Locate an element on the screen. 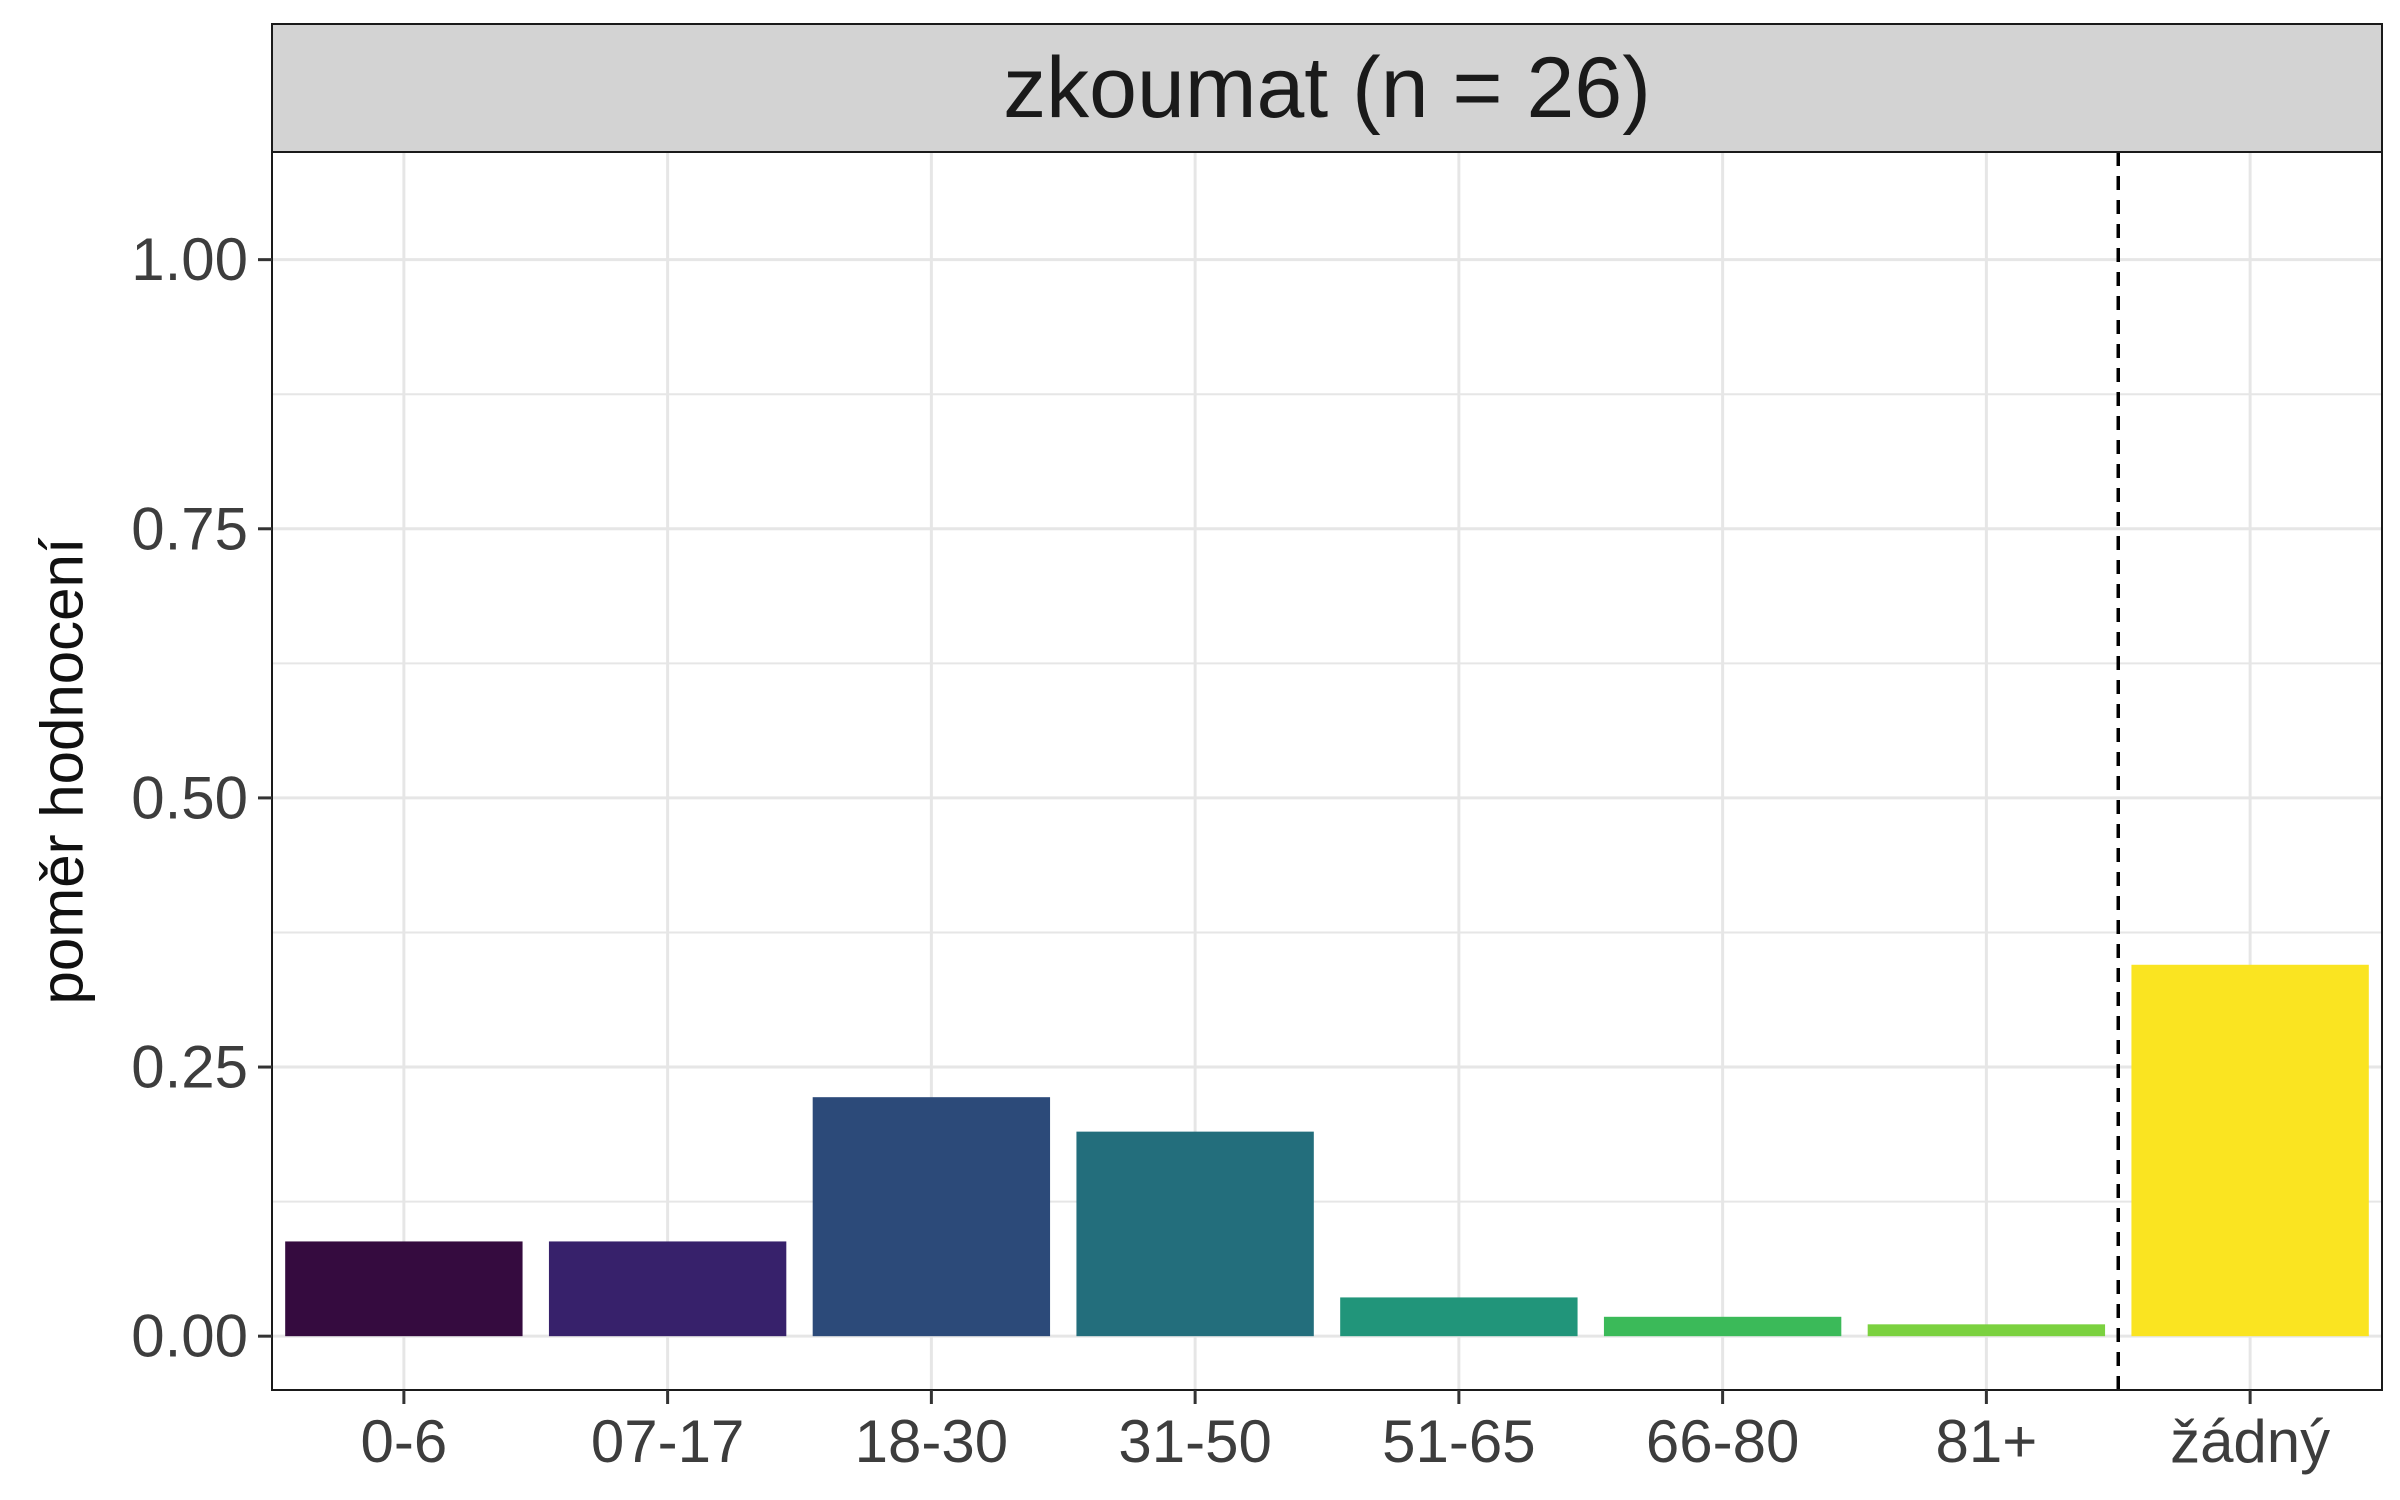 This screenshot has height=1500, width=2400. x-tick-label: 0-6 is located at coordinates (404, 1441).